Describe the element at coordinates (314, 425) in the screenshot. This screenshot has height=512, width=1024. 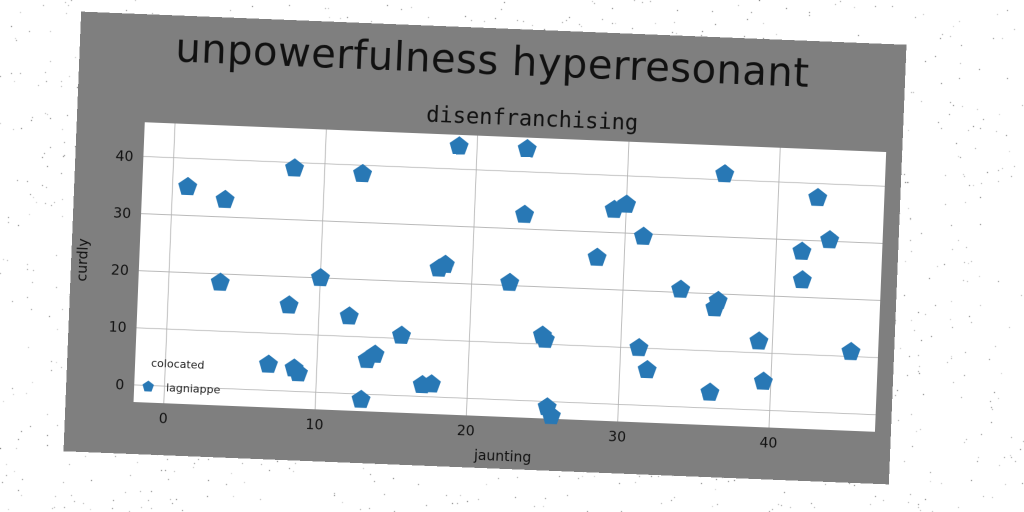
I see `x-tick-label: 10` at that location.